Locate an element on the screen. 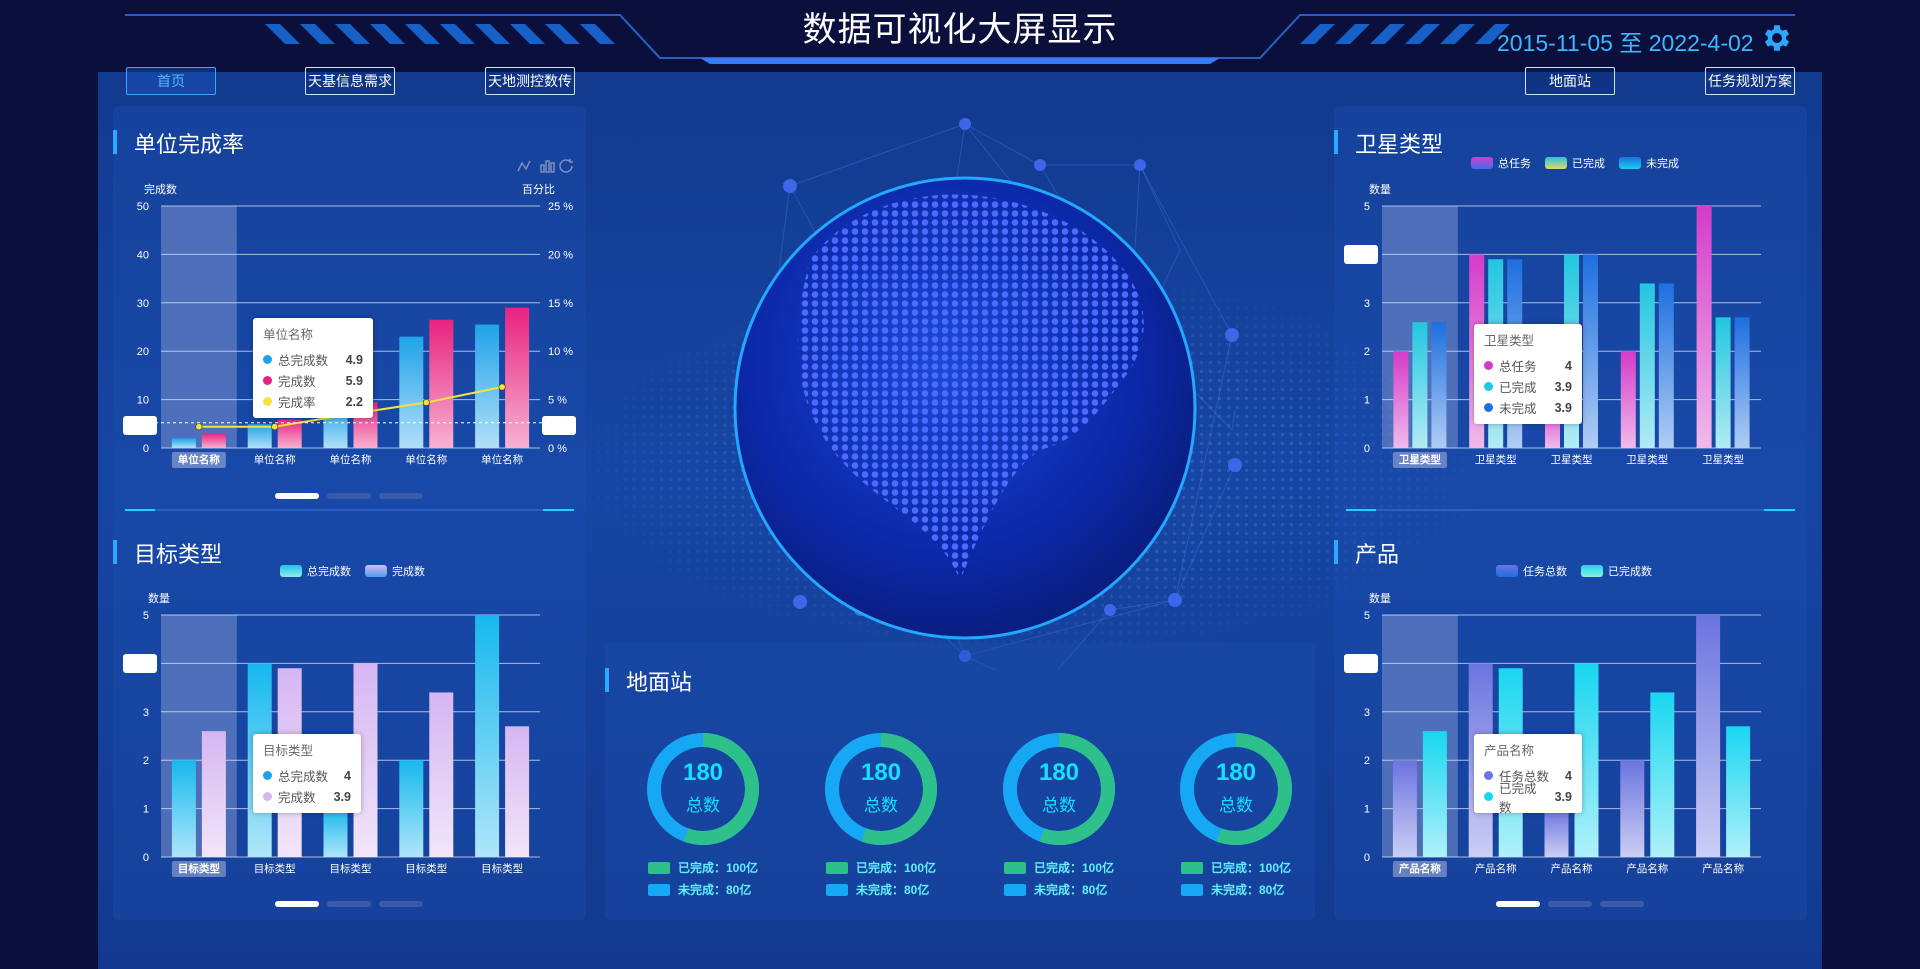 The width and height of the screenshot is (1920, 969). y-right-tick-label: 0 % is located at coordinates (557, 449).